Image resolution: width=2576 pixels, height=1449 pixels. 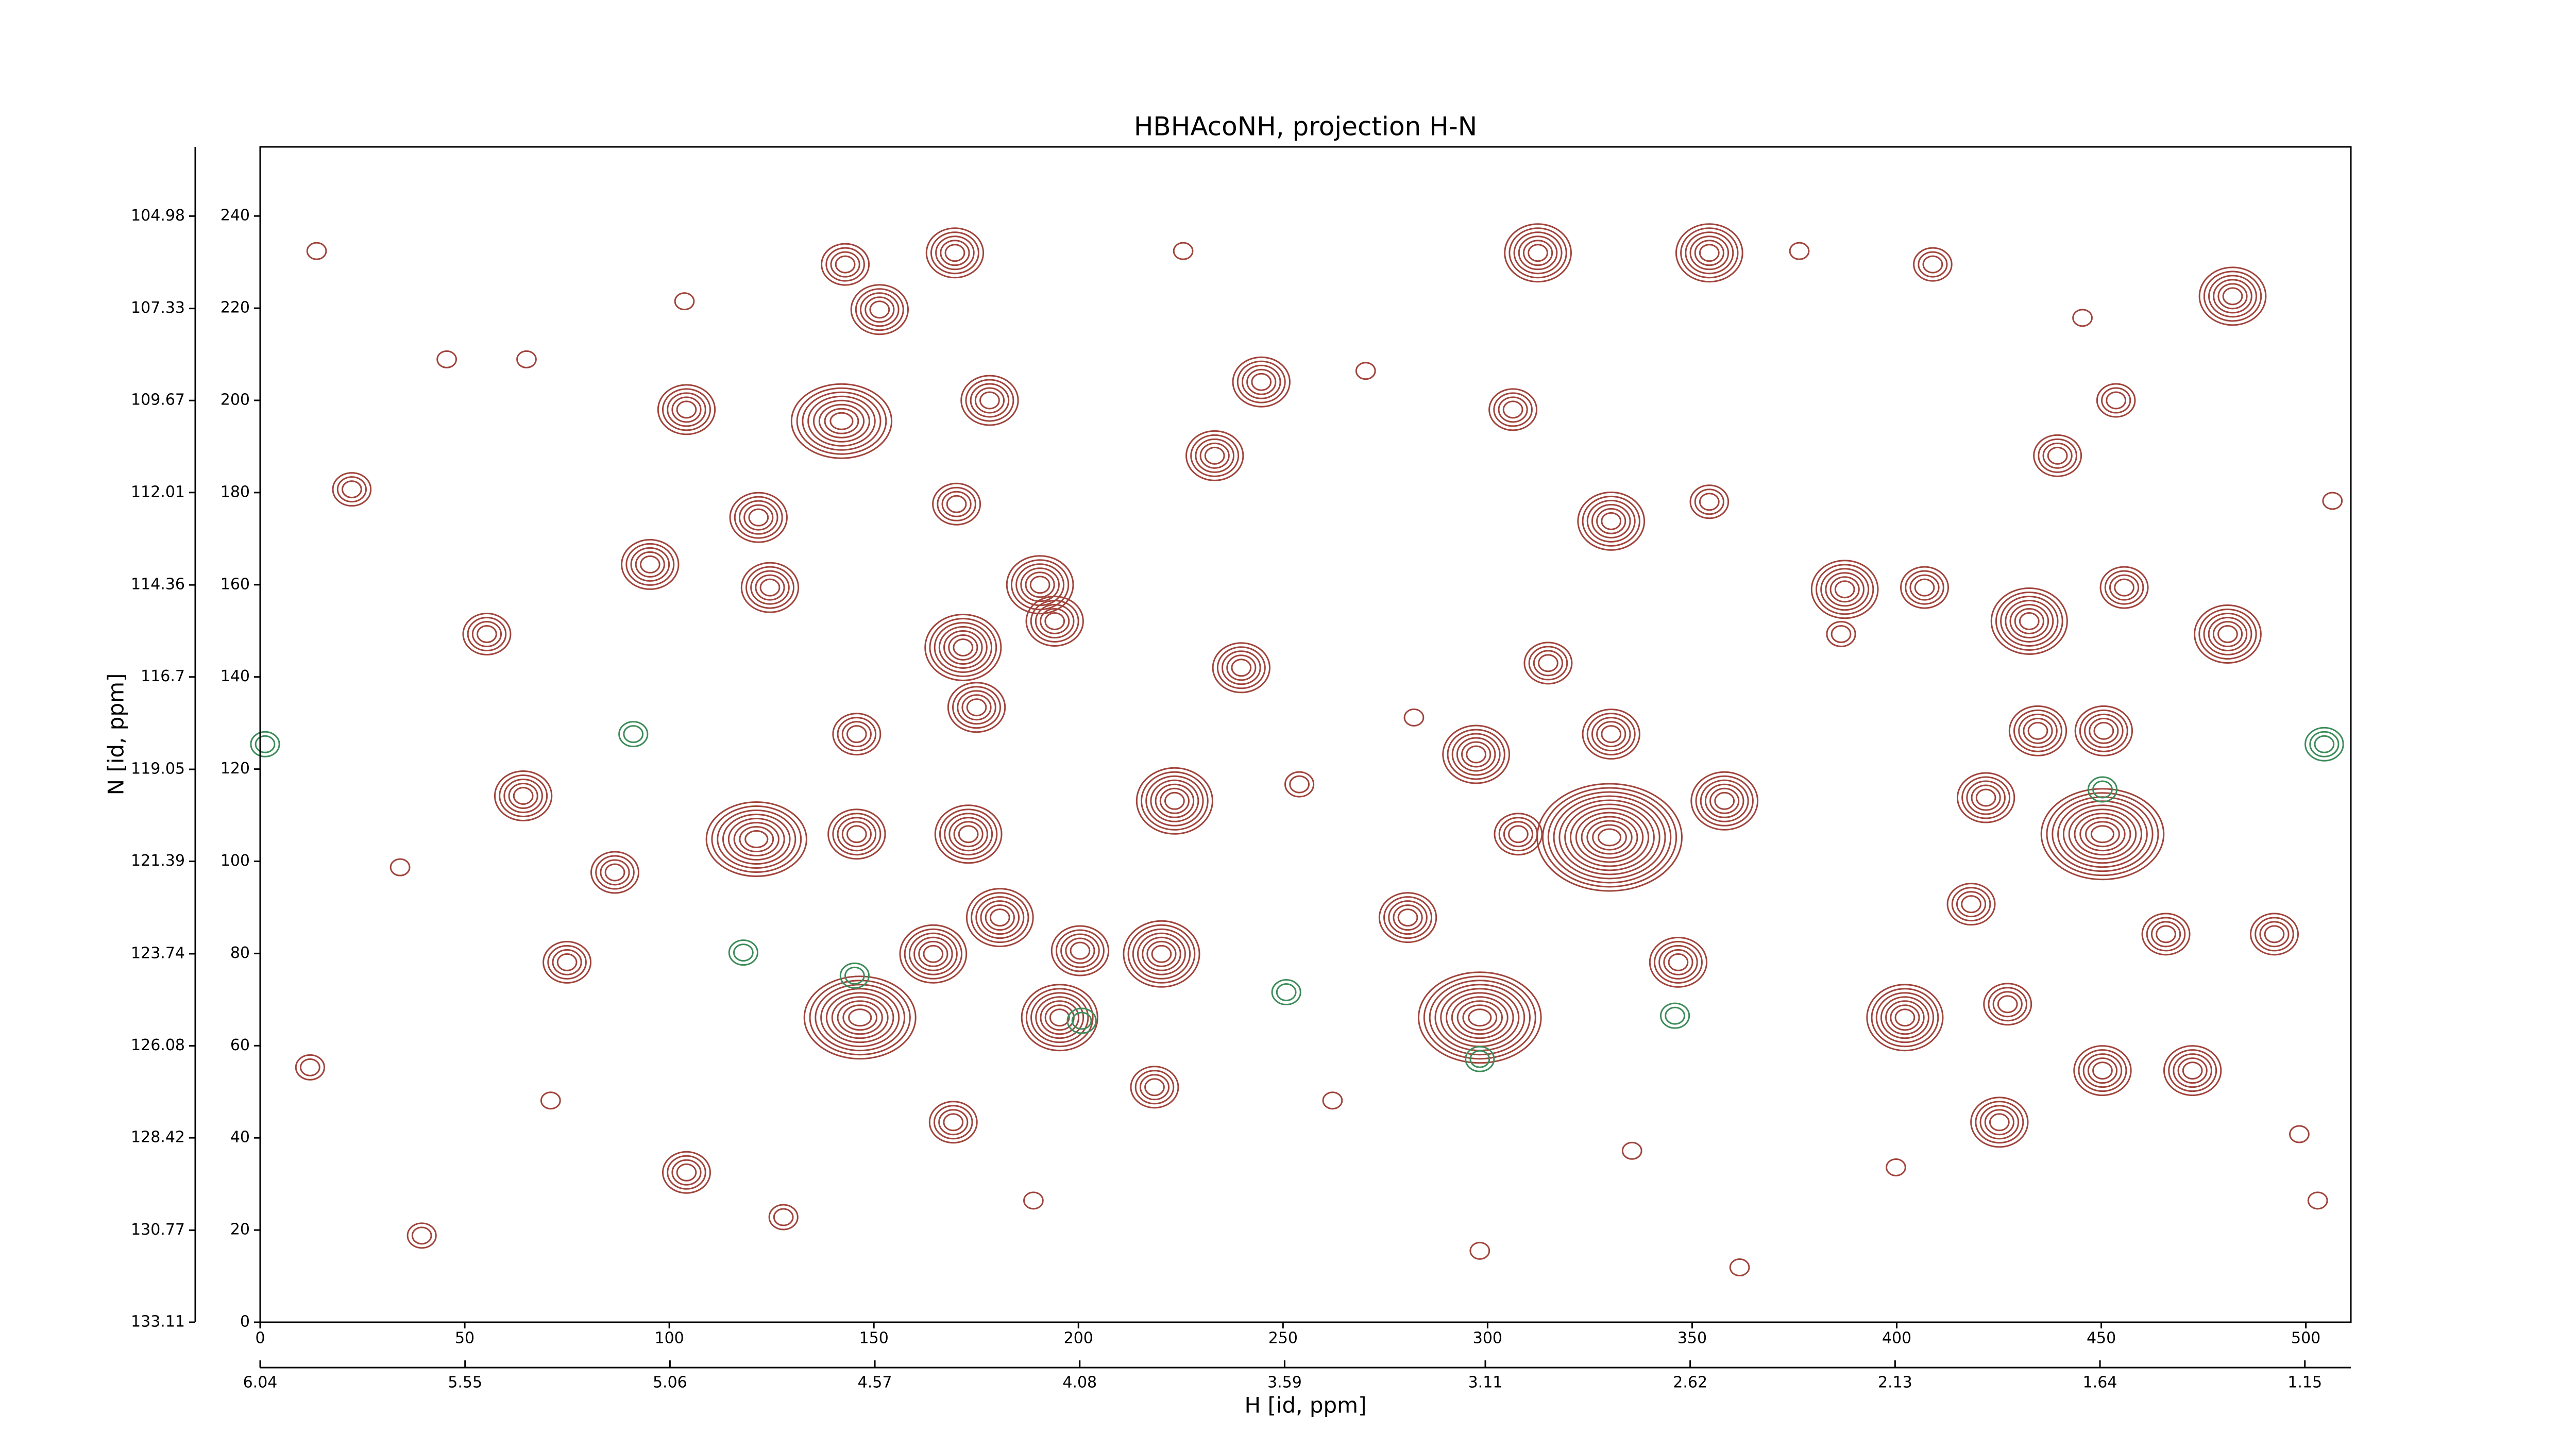 I want to click on y2-tick-label: 116.7, so click(x=163, y=676).